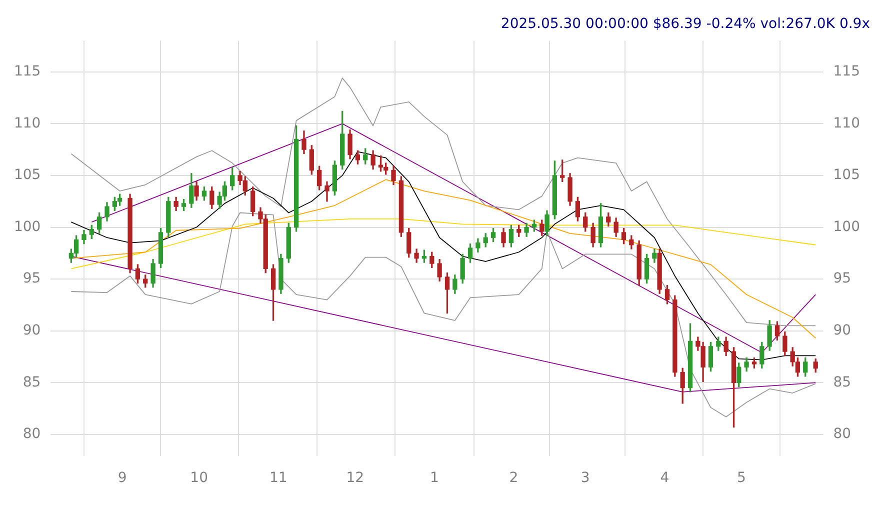 Image resolution: width=874 pixels, height=505 pixels. What do you see at coordinates (685, 24) in the screenshot?
I see `chart-title: 2025.05.30 00:00:00 $86.39 -0.24% vol:267.0K 0.9x` at bounding box center [685, 24].